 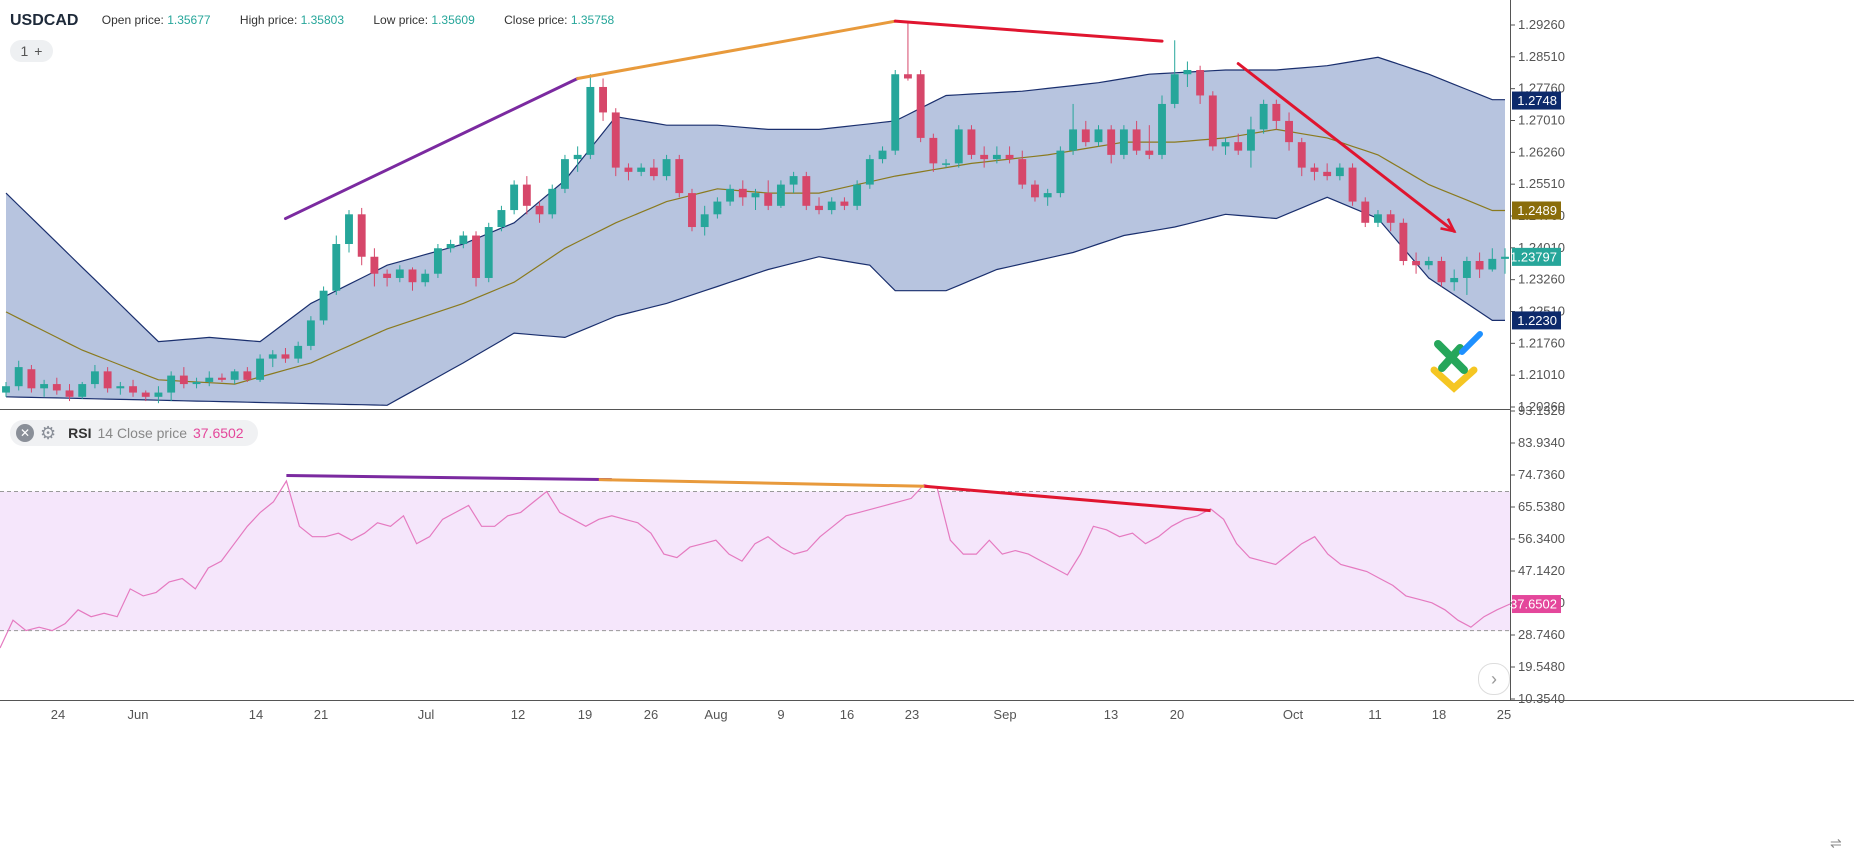 What do you see at coordinates (1541, 410) in the screenshot?
I see `rsi-tick-label: 93.1320` at bounding box center [1541, 410].